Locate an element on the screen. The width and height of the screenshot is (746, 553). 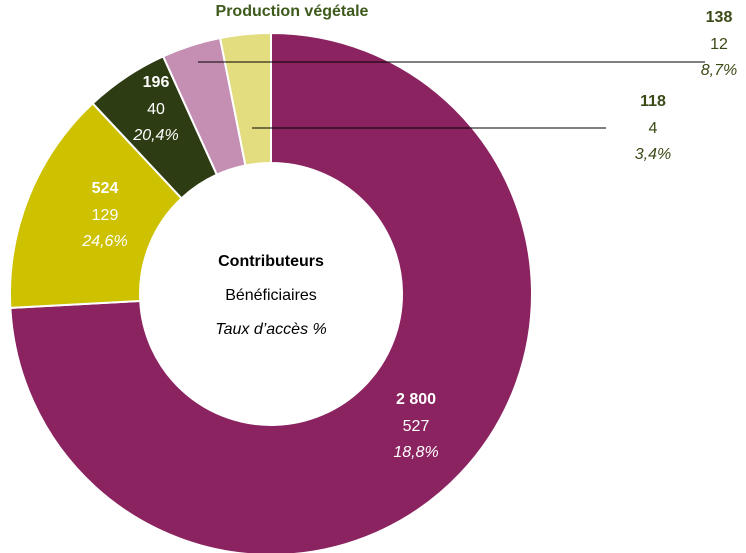
center-label: Contributeurs is located at coordinates (271, 261).